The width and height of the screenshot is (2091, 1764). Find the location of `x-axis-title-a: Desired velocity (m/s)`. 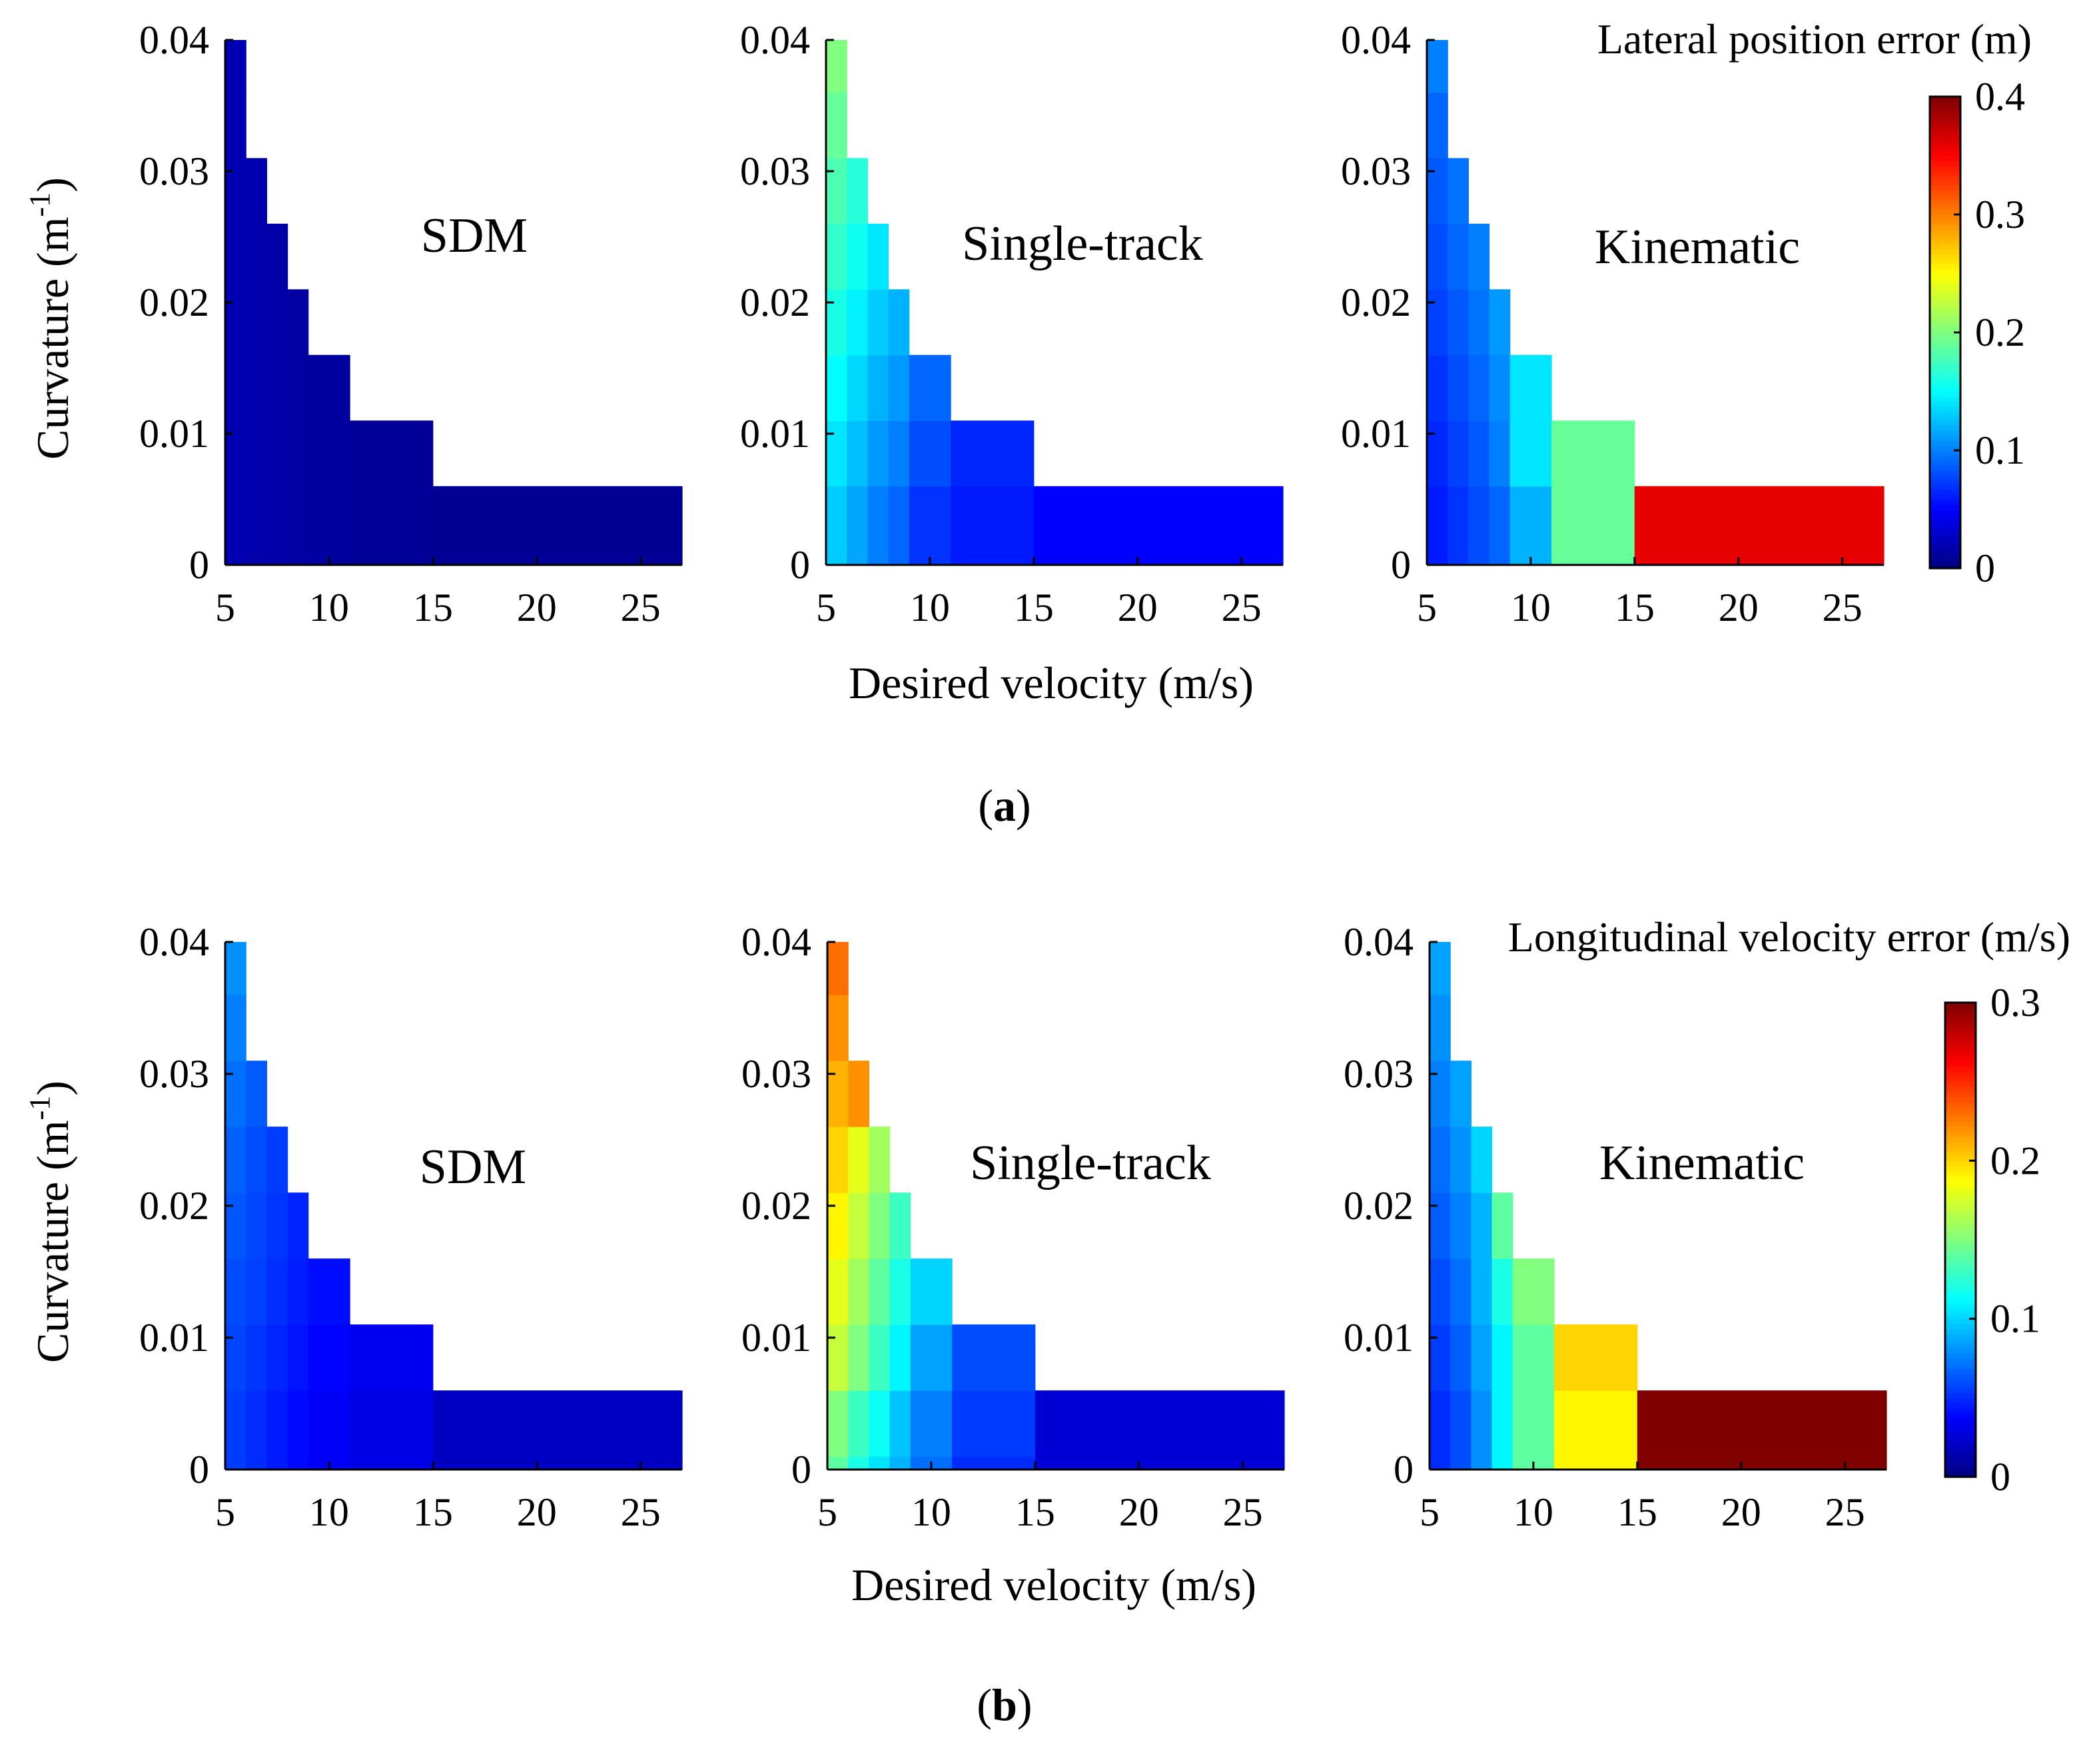

x-axis-title-a: Desired velocity (m/s) is located at coordinates (1051, 683).